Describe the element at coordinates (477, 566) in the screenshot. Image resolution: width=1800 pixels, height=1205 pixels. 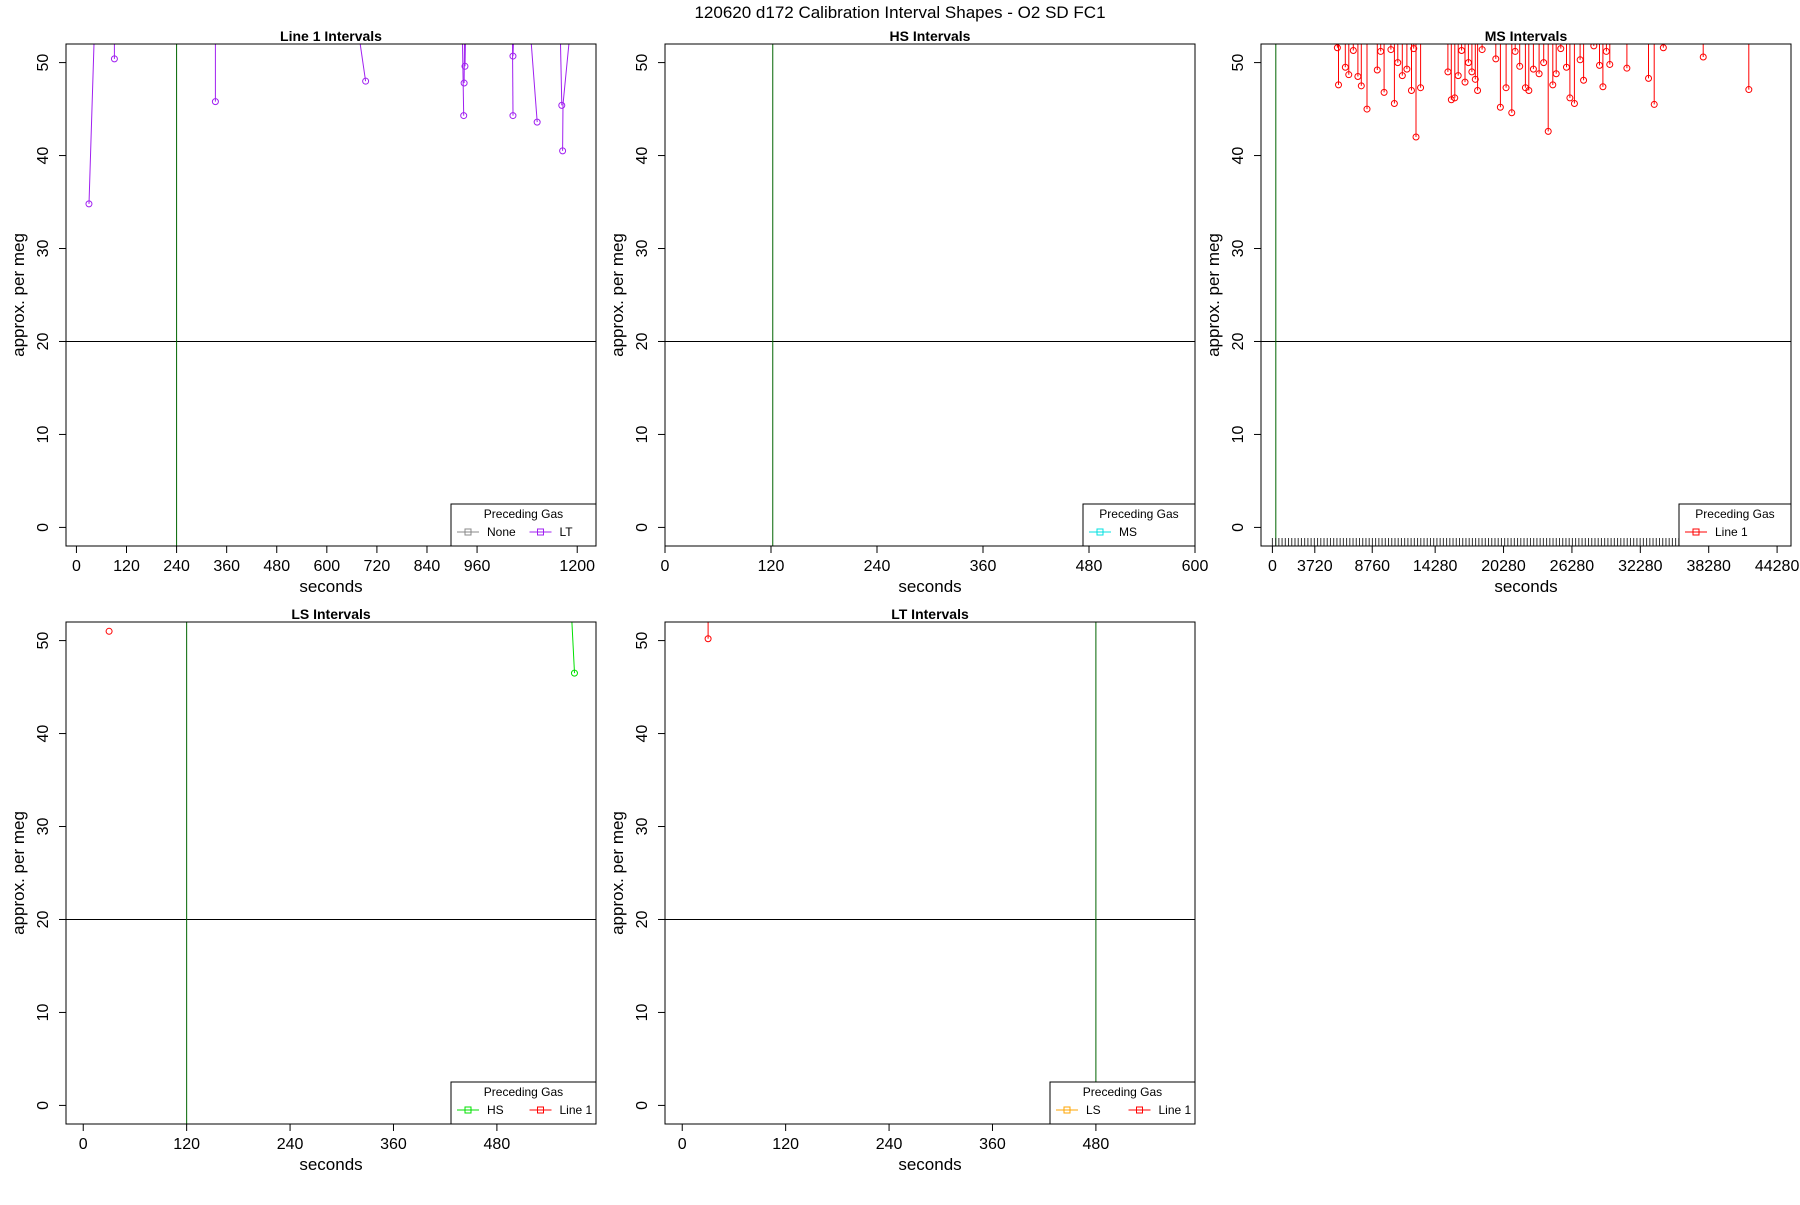
I see `x-tick-label: 960` at that location.